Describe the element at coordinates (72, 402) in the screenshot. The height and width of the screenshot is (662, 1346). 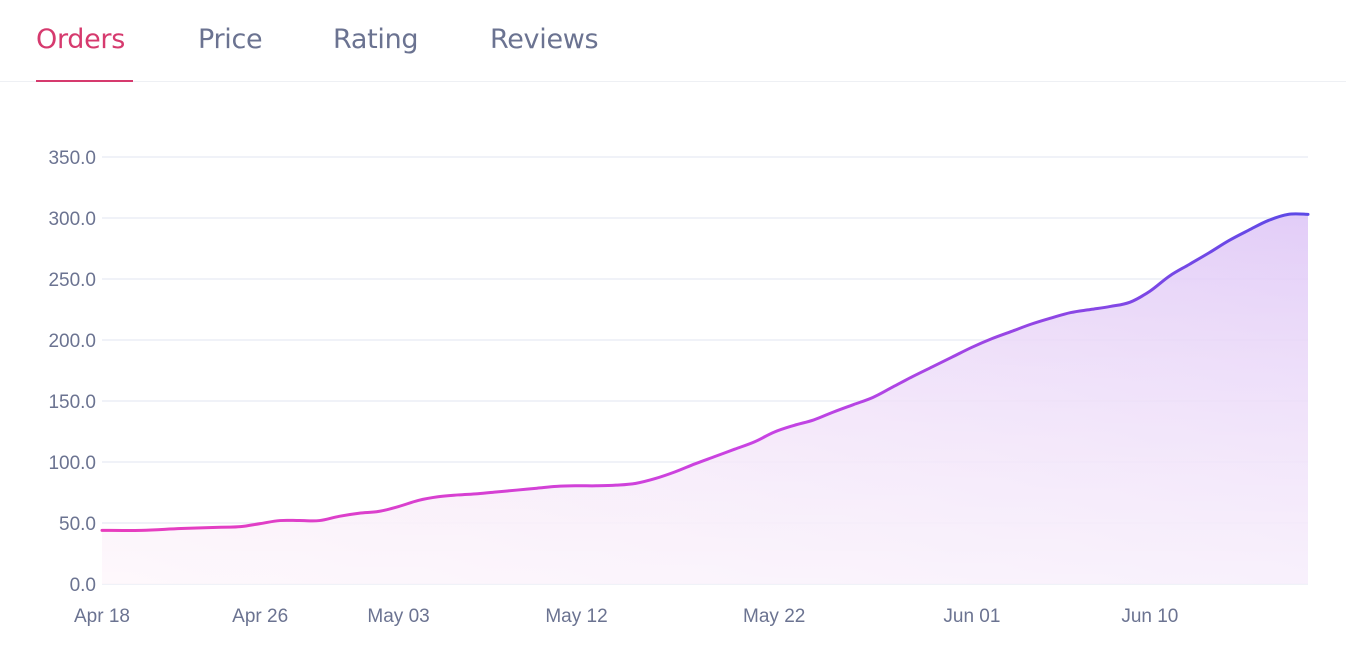
I see `y-tick-label: 150.0` at that location.